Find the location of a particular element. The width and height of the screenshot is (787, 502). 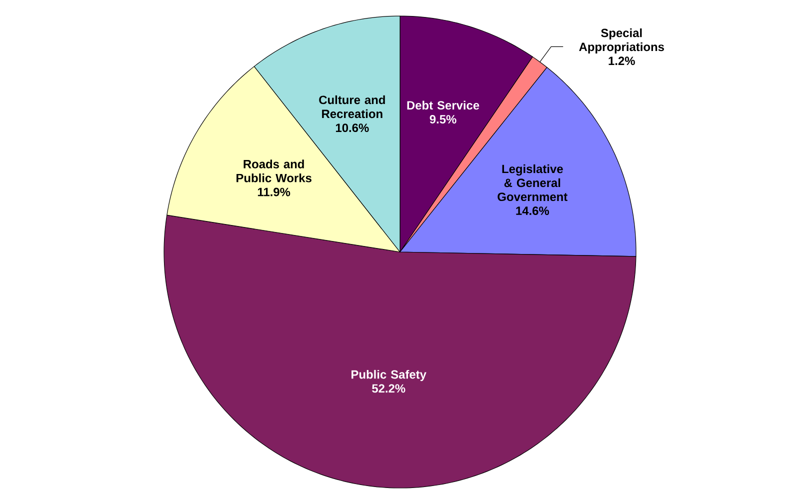

data-label: 11.9% is located at coordinates (274, 192).